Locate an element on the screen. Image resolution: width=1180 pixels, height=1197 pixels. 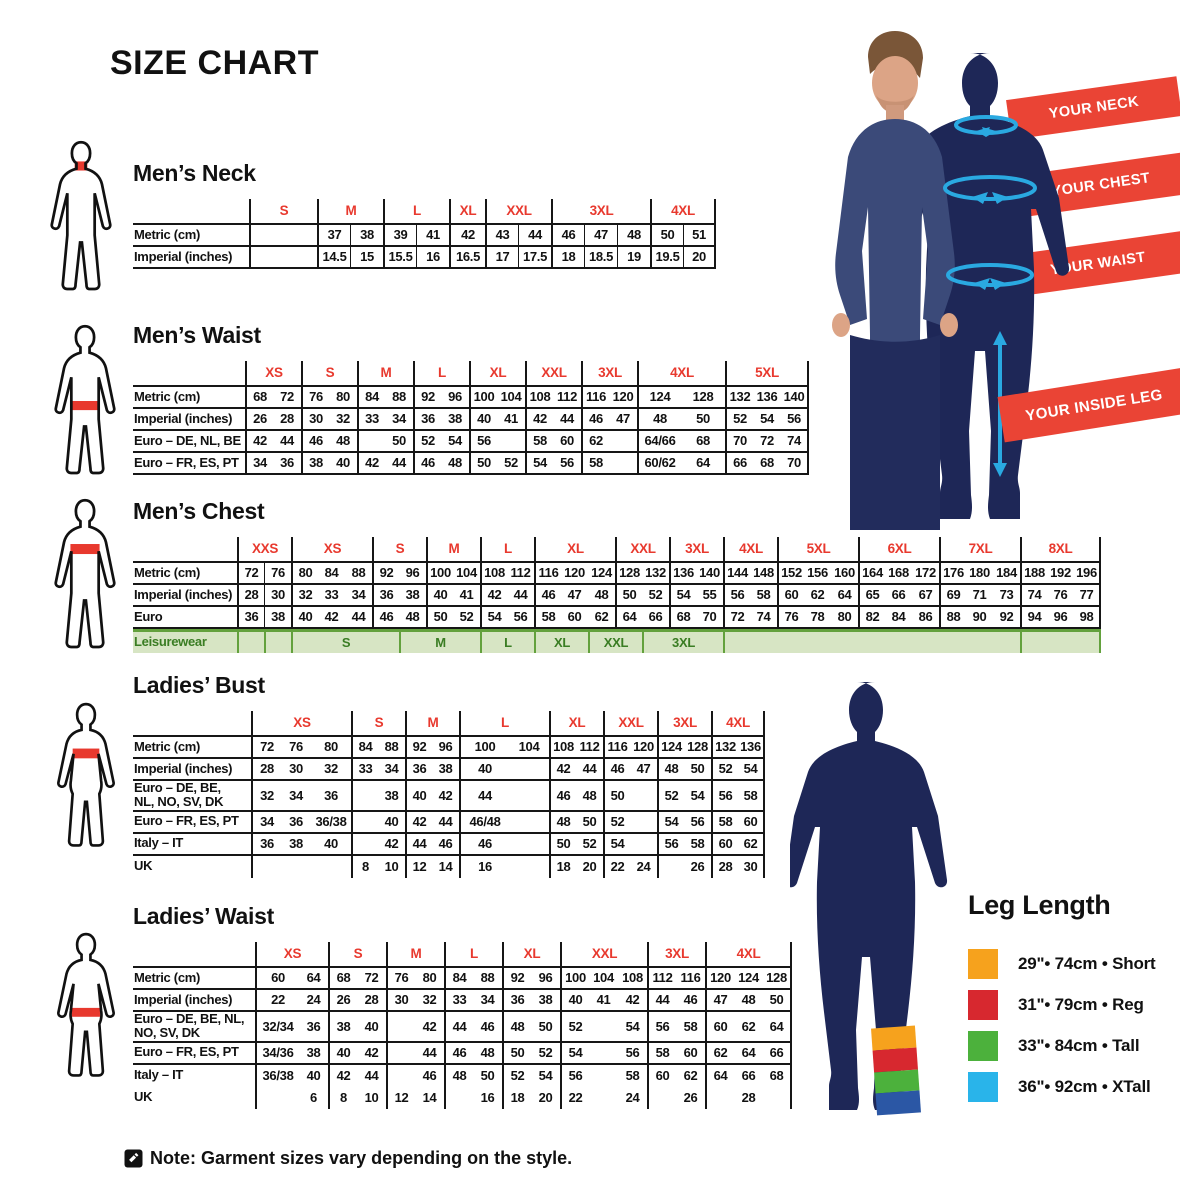
size-cell: 32 is located at coordinates (266, 796).